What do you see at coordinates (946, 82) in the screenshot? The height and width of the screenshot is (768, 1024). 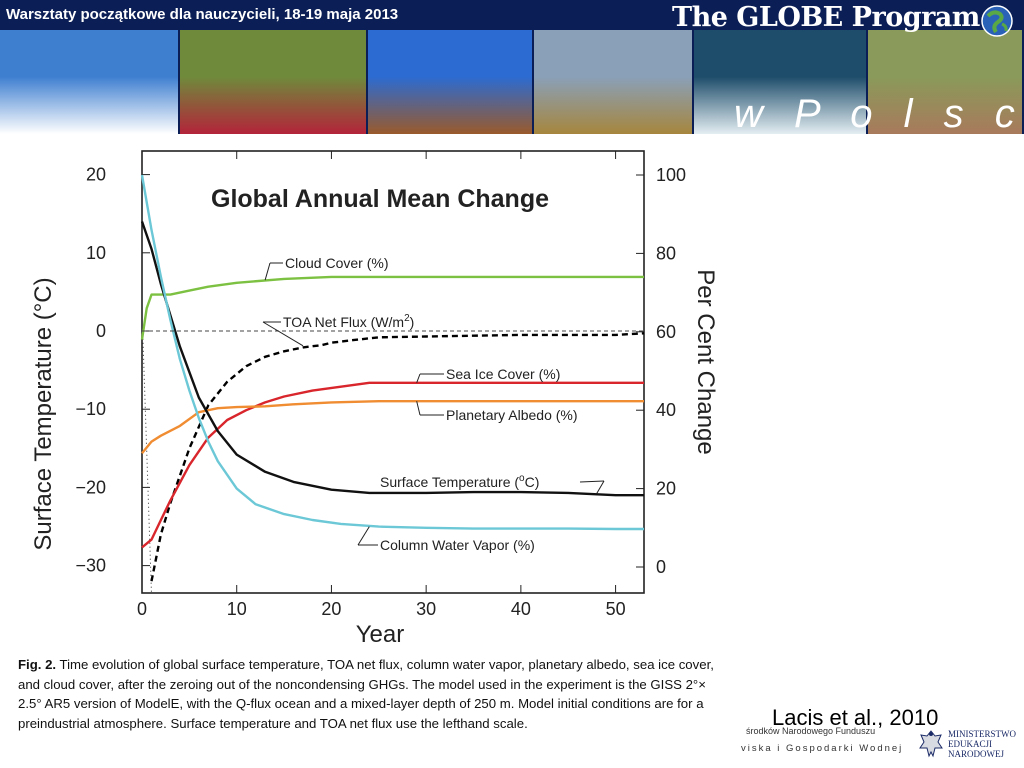 I see `satellite-photo` at bounding box center [946, 82].